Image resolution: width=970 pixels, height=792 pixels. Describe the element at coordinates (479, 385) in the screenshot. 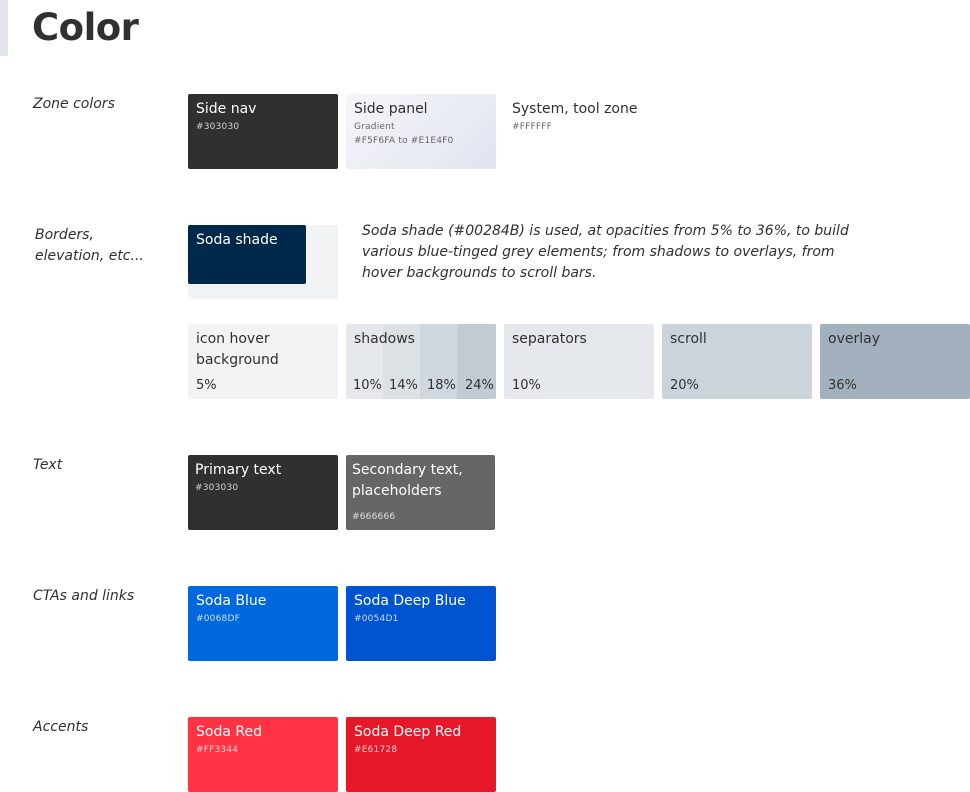

I see `swatch-pct: 24%` at that location.